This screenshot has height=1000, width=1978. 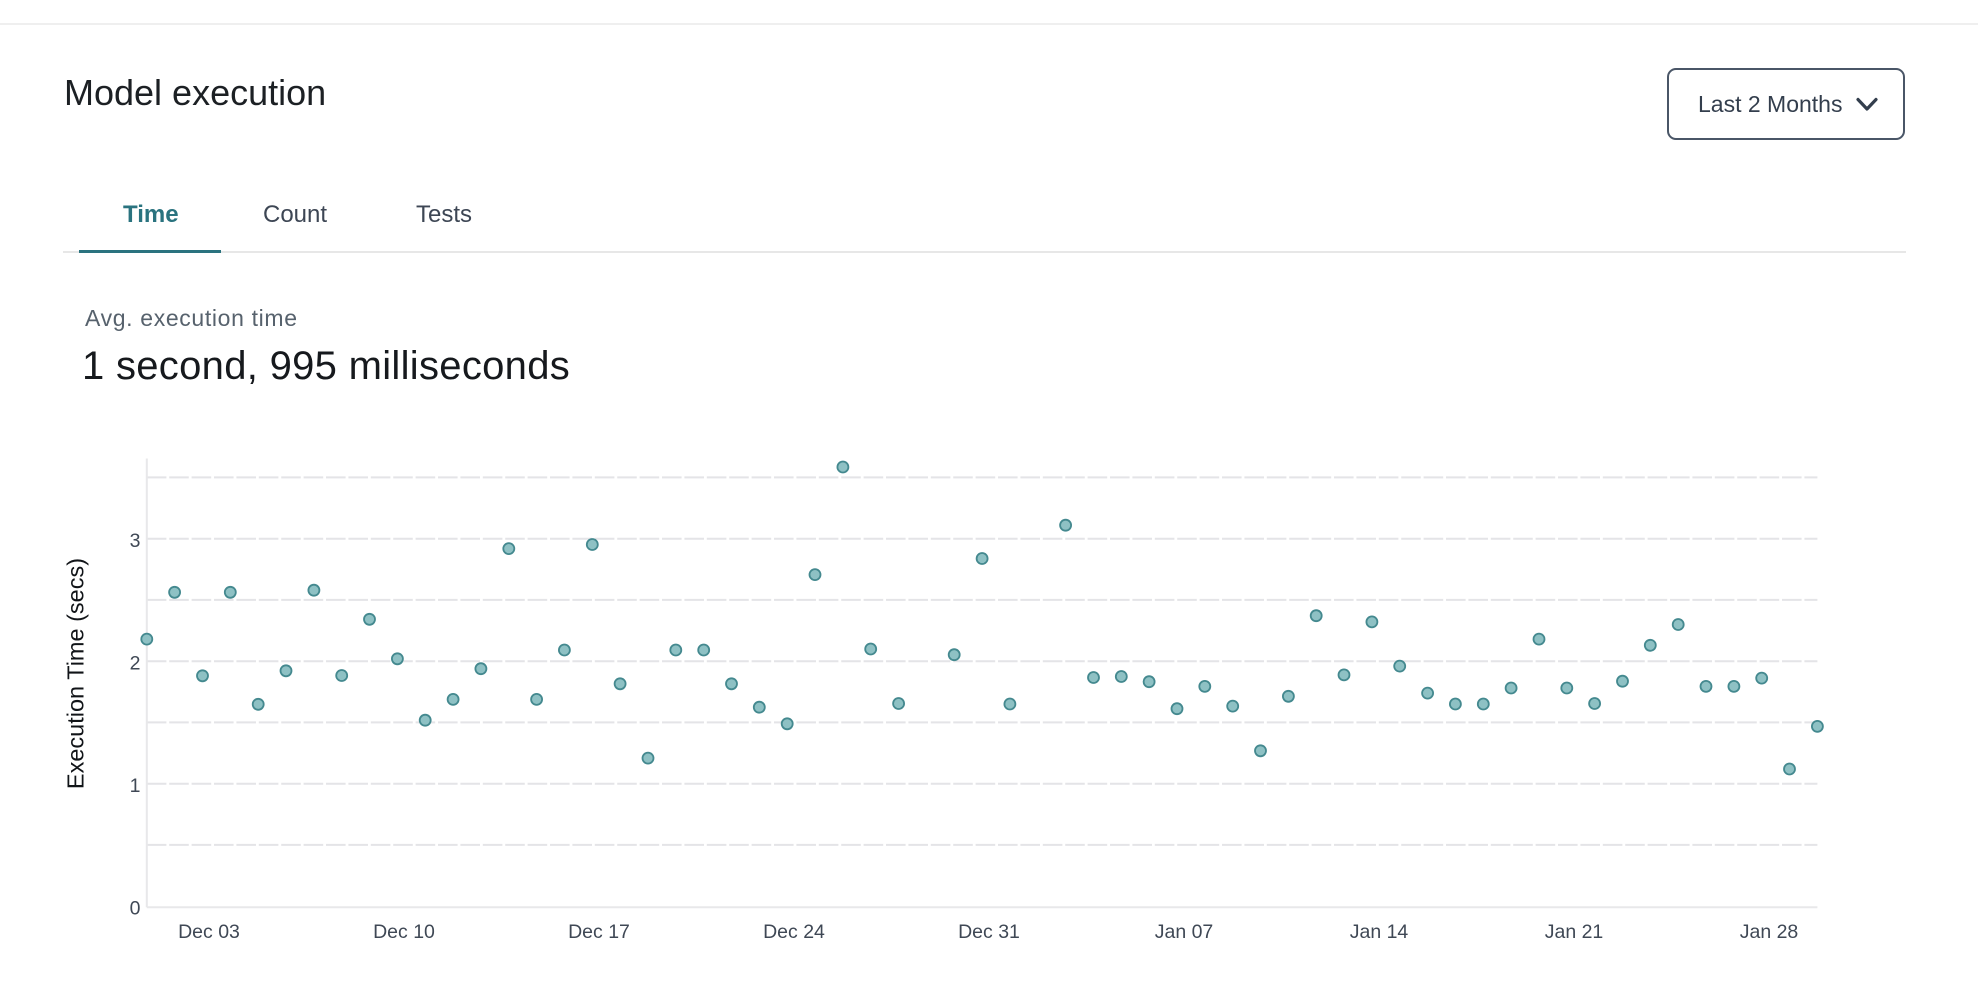 I want to click on svg-text: Dec 17, so click(x=599, y=932).